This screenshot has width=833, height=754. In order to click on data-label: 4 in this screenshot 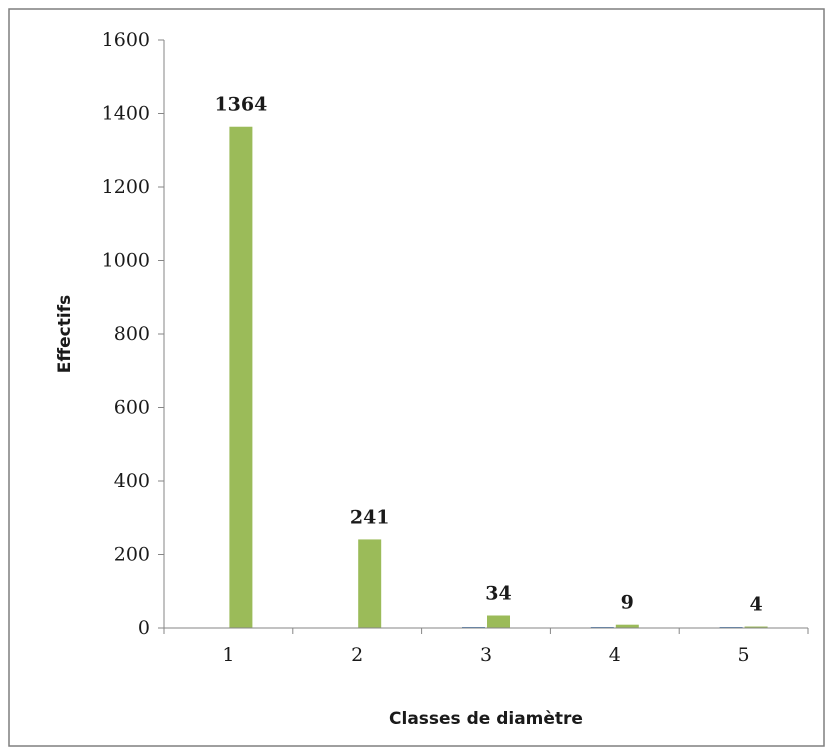, I will do `click(755, 605)`.